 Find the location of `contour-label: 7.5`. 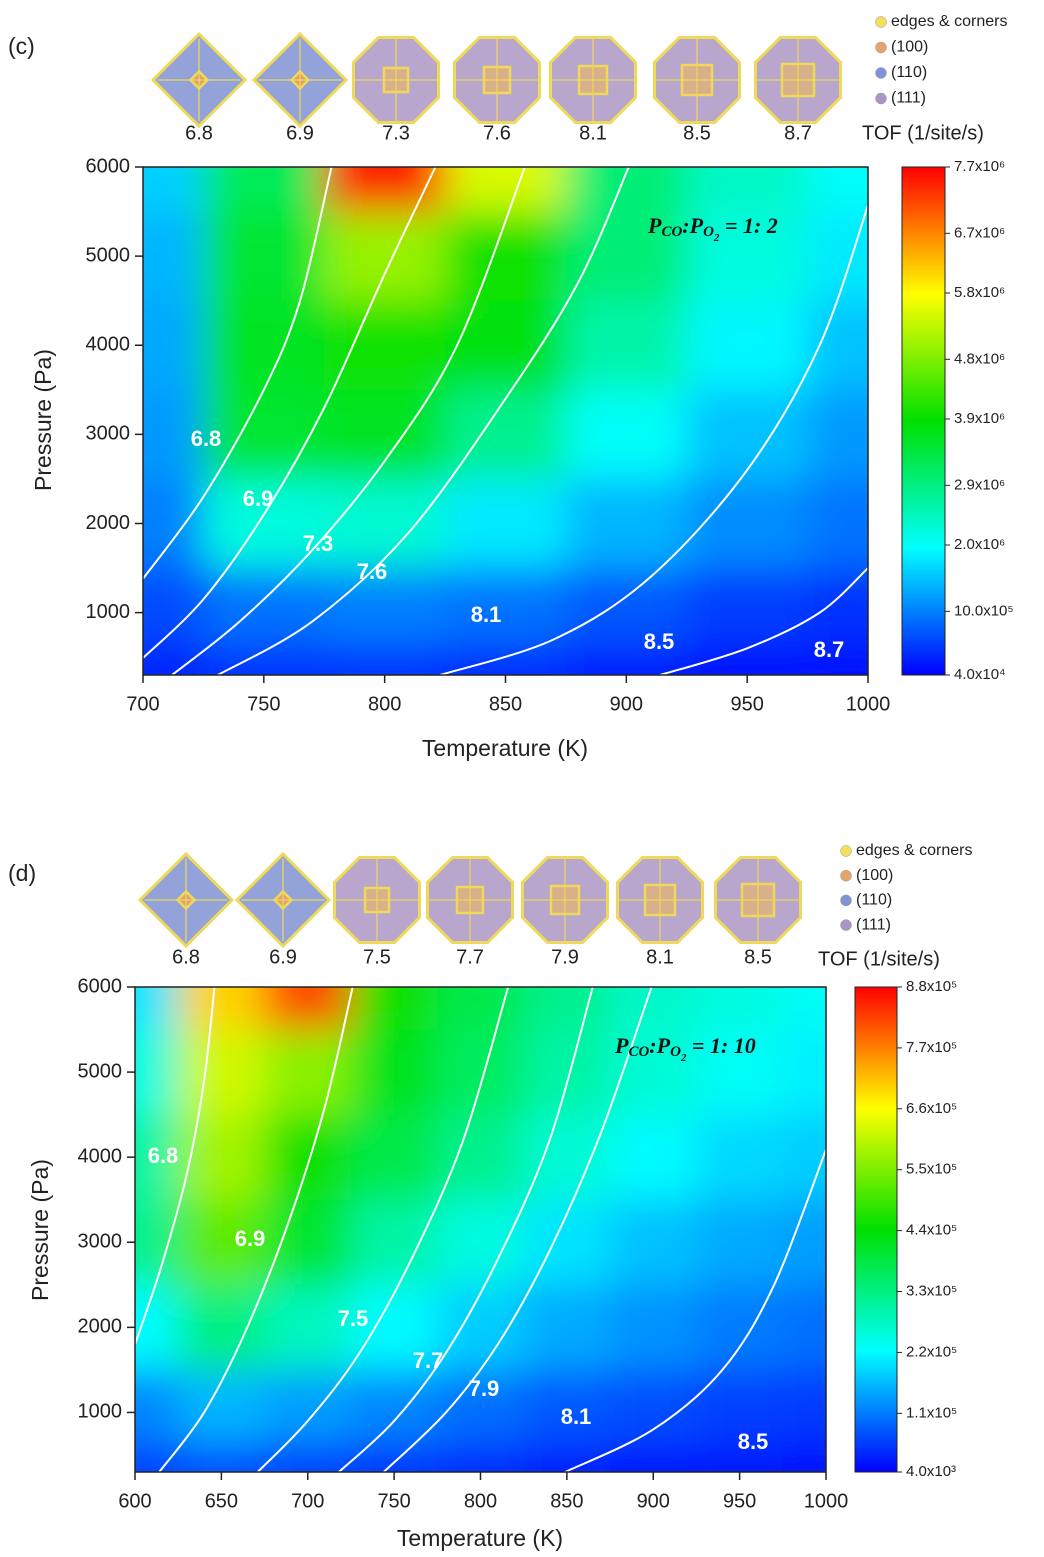

contour-label: 7.5 is located at coordinates (353, 1318).